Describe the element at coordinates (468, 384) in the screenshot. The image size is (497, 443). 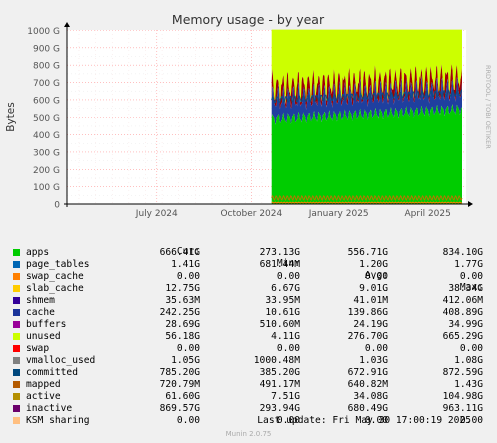
I see `legend-max: 1.43G` at that location.